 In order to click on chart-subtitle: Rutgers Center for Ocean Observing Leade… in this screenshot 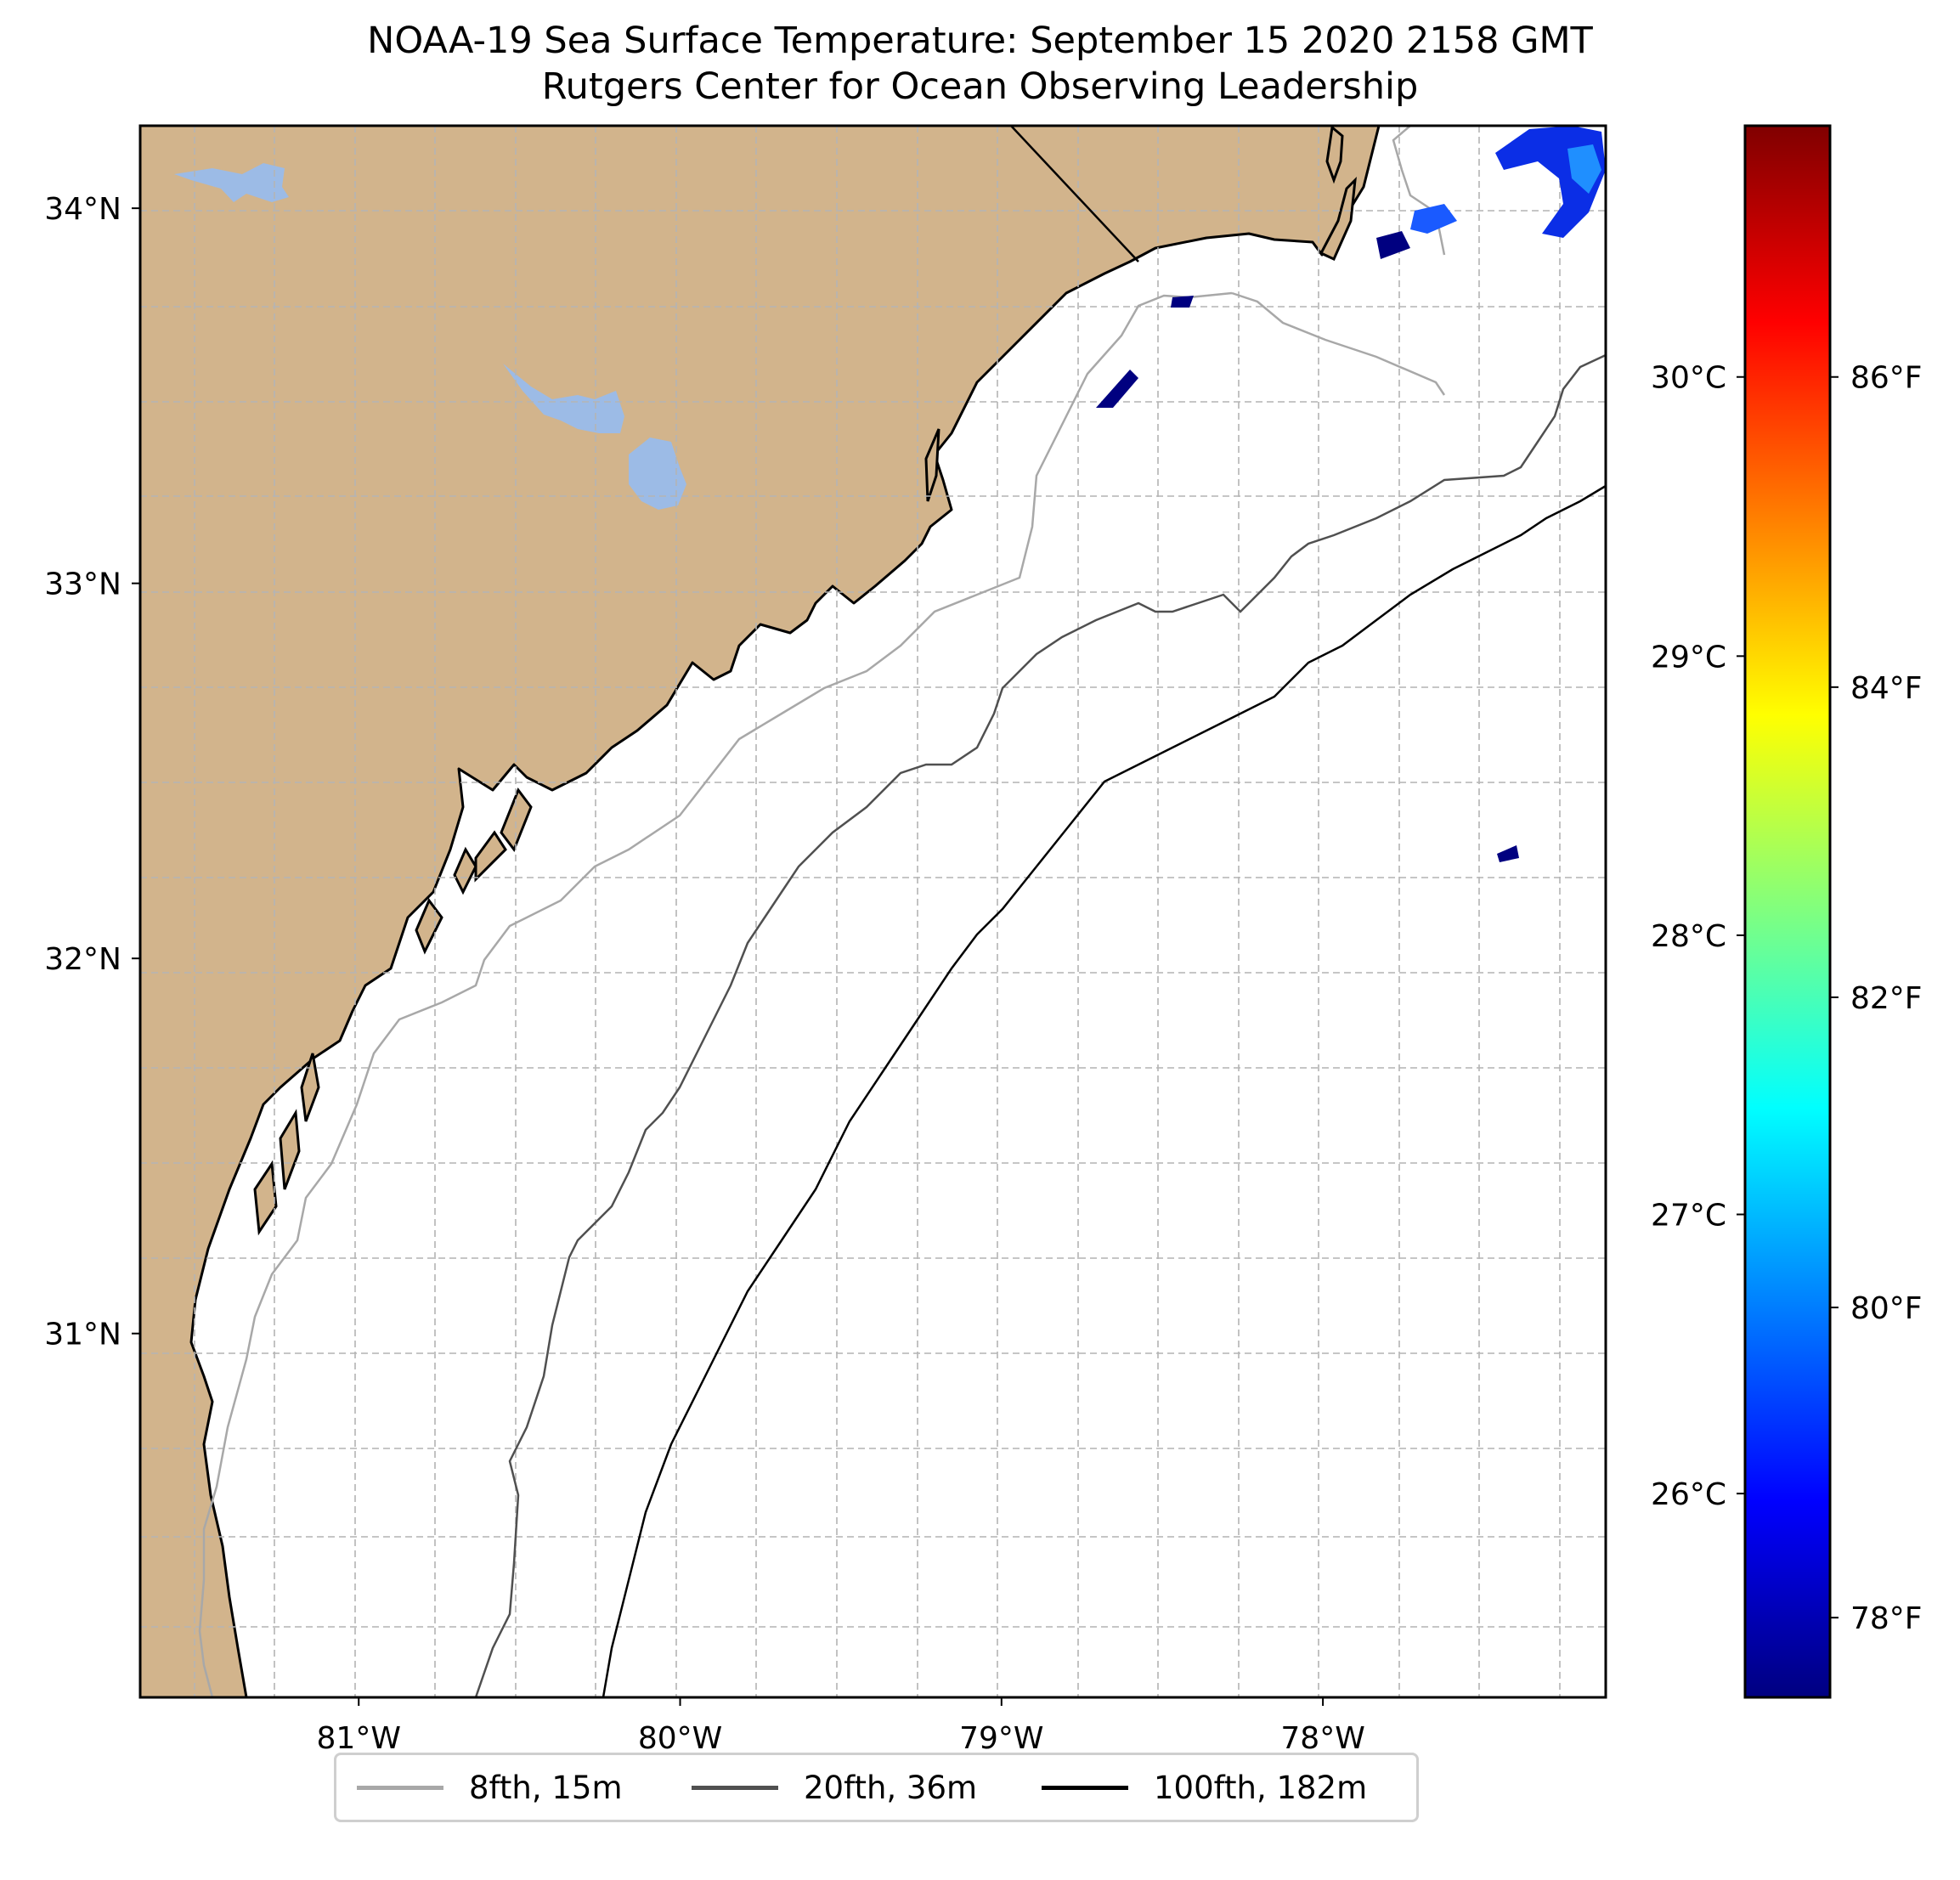, I will do `click(980, 86)`.